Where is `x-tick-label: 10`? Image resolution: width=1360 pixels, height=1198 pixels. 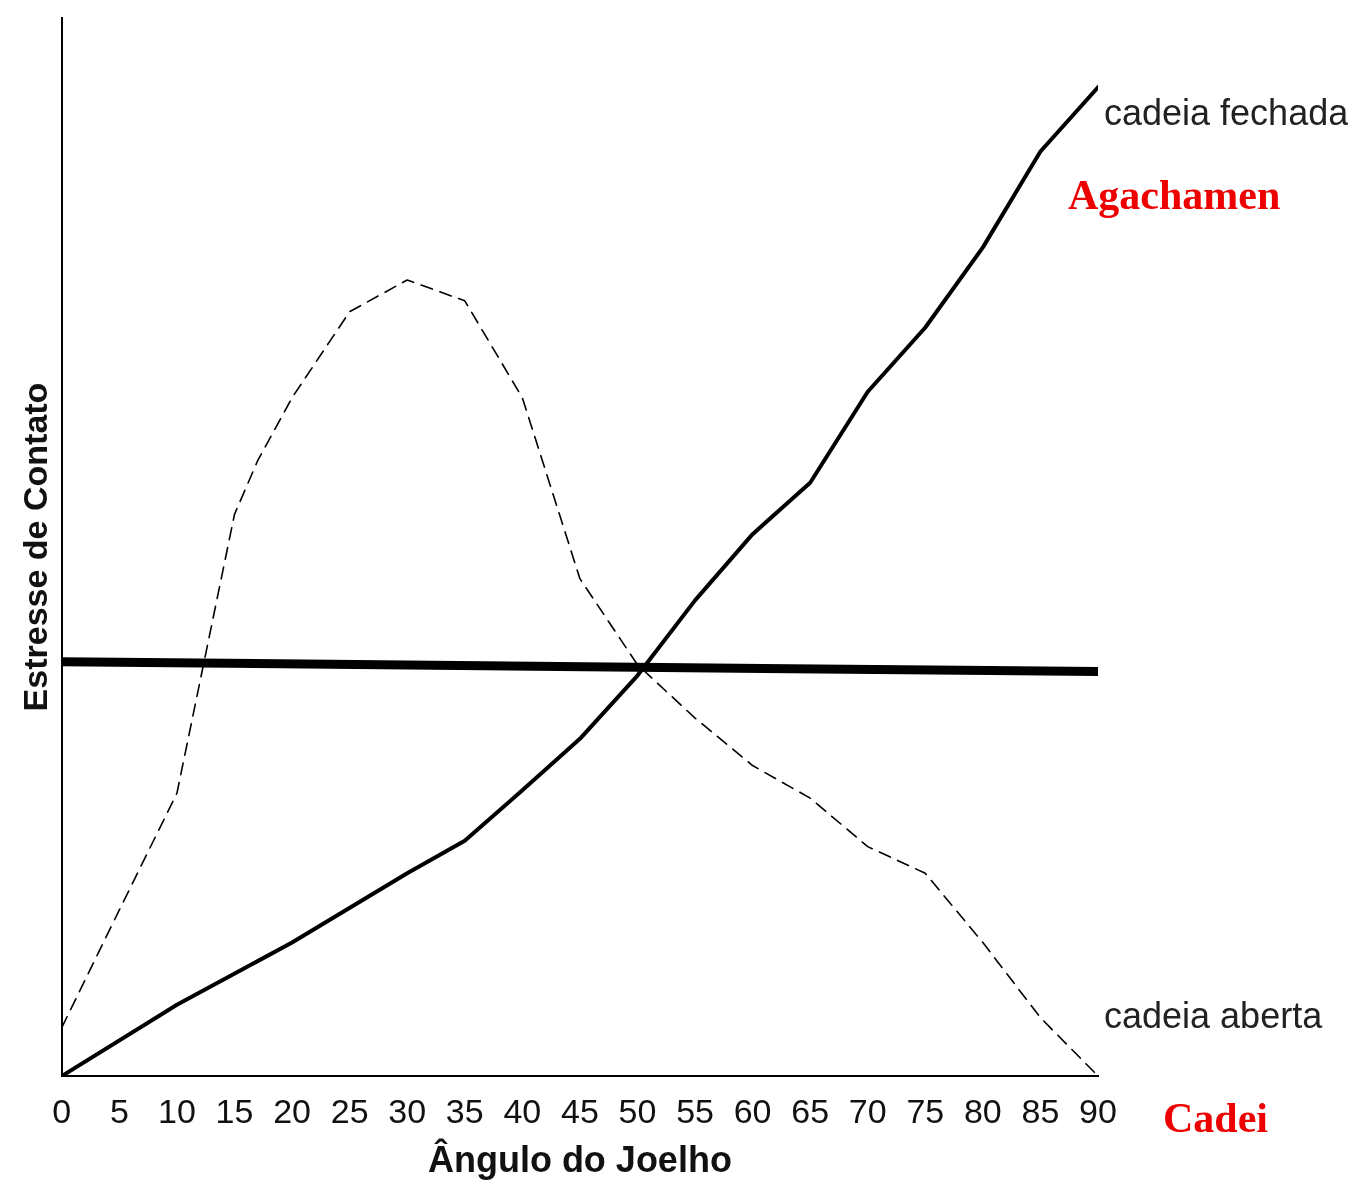
x-tick-label: 10 is located at coordinates (177, 1110).